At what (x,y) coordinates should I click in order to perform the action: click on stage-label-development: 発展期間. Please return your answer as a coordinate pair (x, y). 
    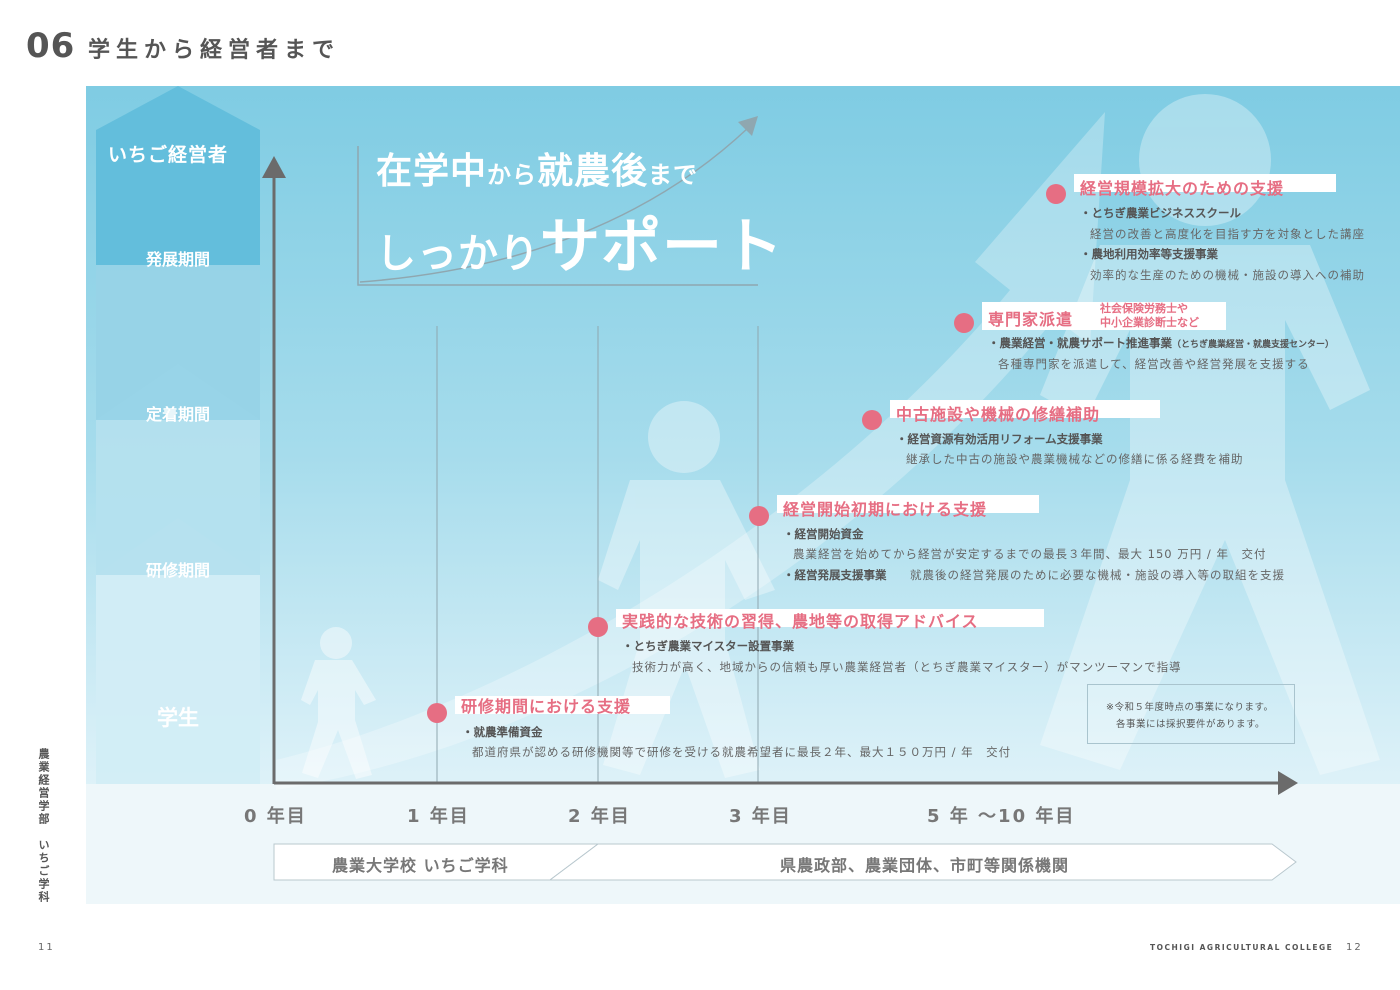
    Looking at the image, I should click on (177, 259).